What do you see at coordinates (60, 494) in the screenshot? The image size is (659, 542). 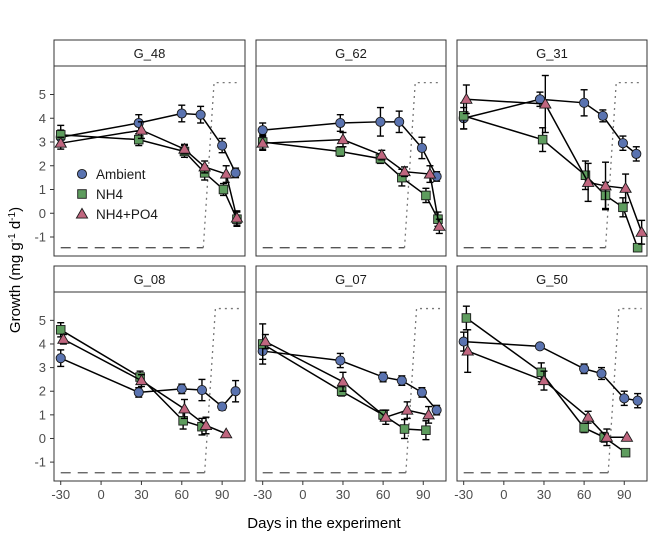 I see `x-tick-label: -30` at bounding box center [60, 494].